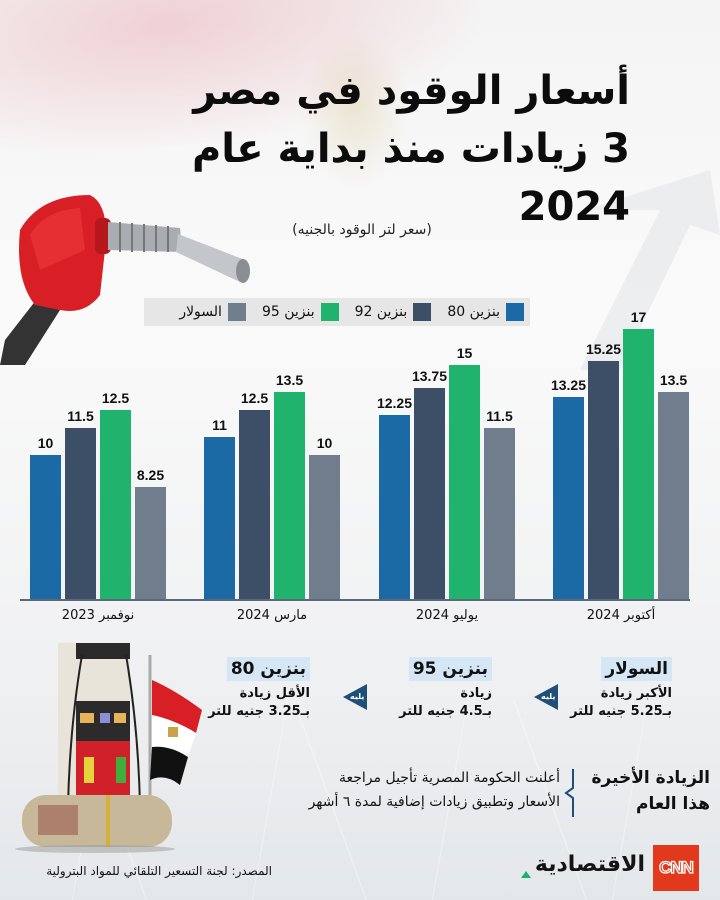 This screenshot has width=720, height=900. What do you see at coordinates (108, 748) in the screenshot?
I see `fuel-pump-illustration-icon` at bounding box center [108, 748].